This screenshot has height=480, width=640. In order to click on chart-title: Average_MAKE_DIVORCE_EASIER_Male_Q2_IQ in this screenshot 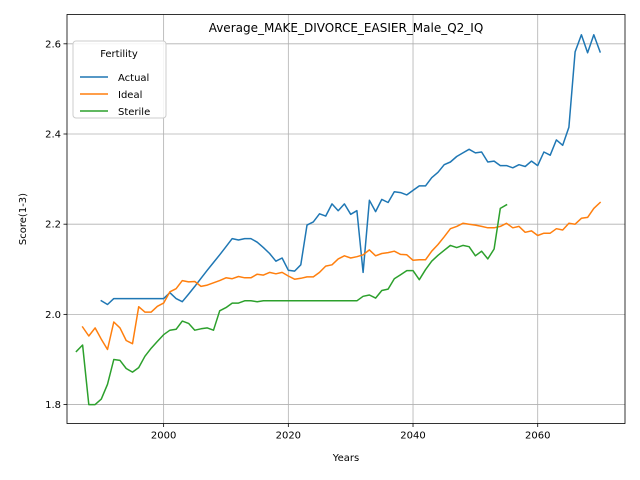, I will do `click(346, 28)`.